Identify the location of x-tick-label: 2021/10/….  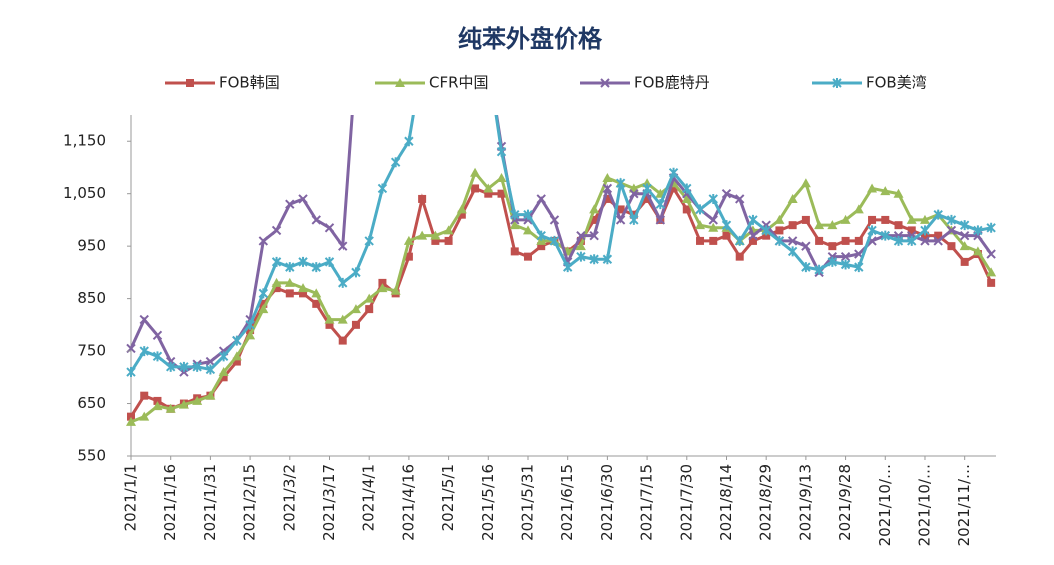
(924, 505).